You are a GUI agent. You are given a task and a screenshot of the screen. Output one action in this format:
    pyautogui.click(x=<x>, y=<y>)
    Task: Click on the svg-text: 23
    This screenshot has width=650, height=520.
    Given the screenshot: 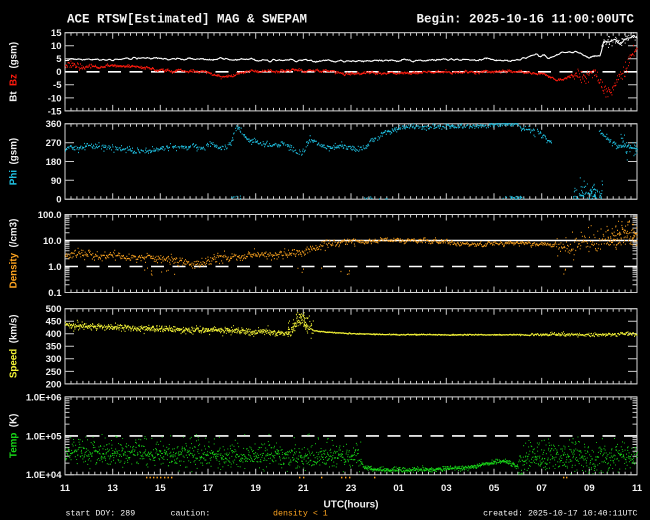 What is the action you would take?
    pyautogui.click(x=351, y=488)
    